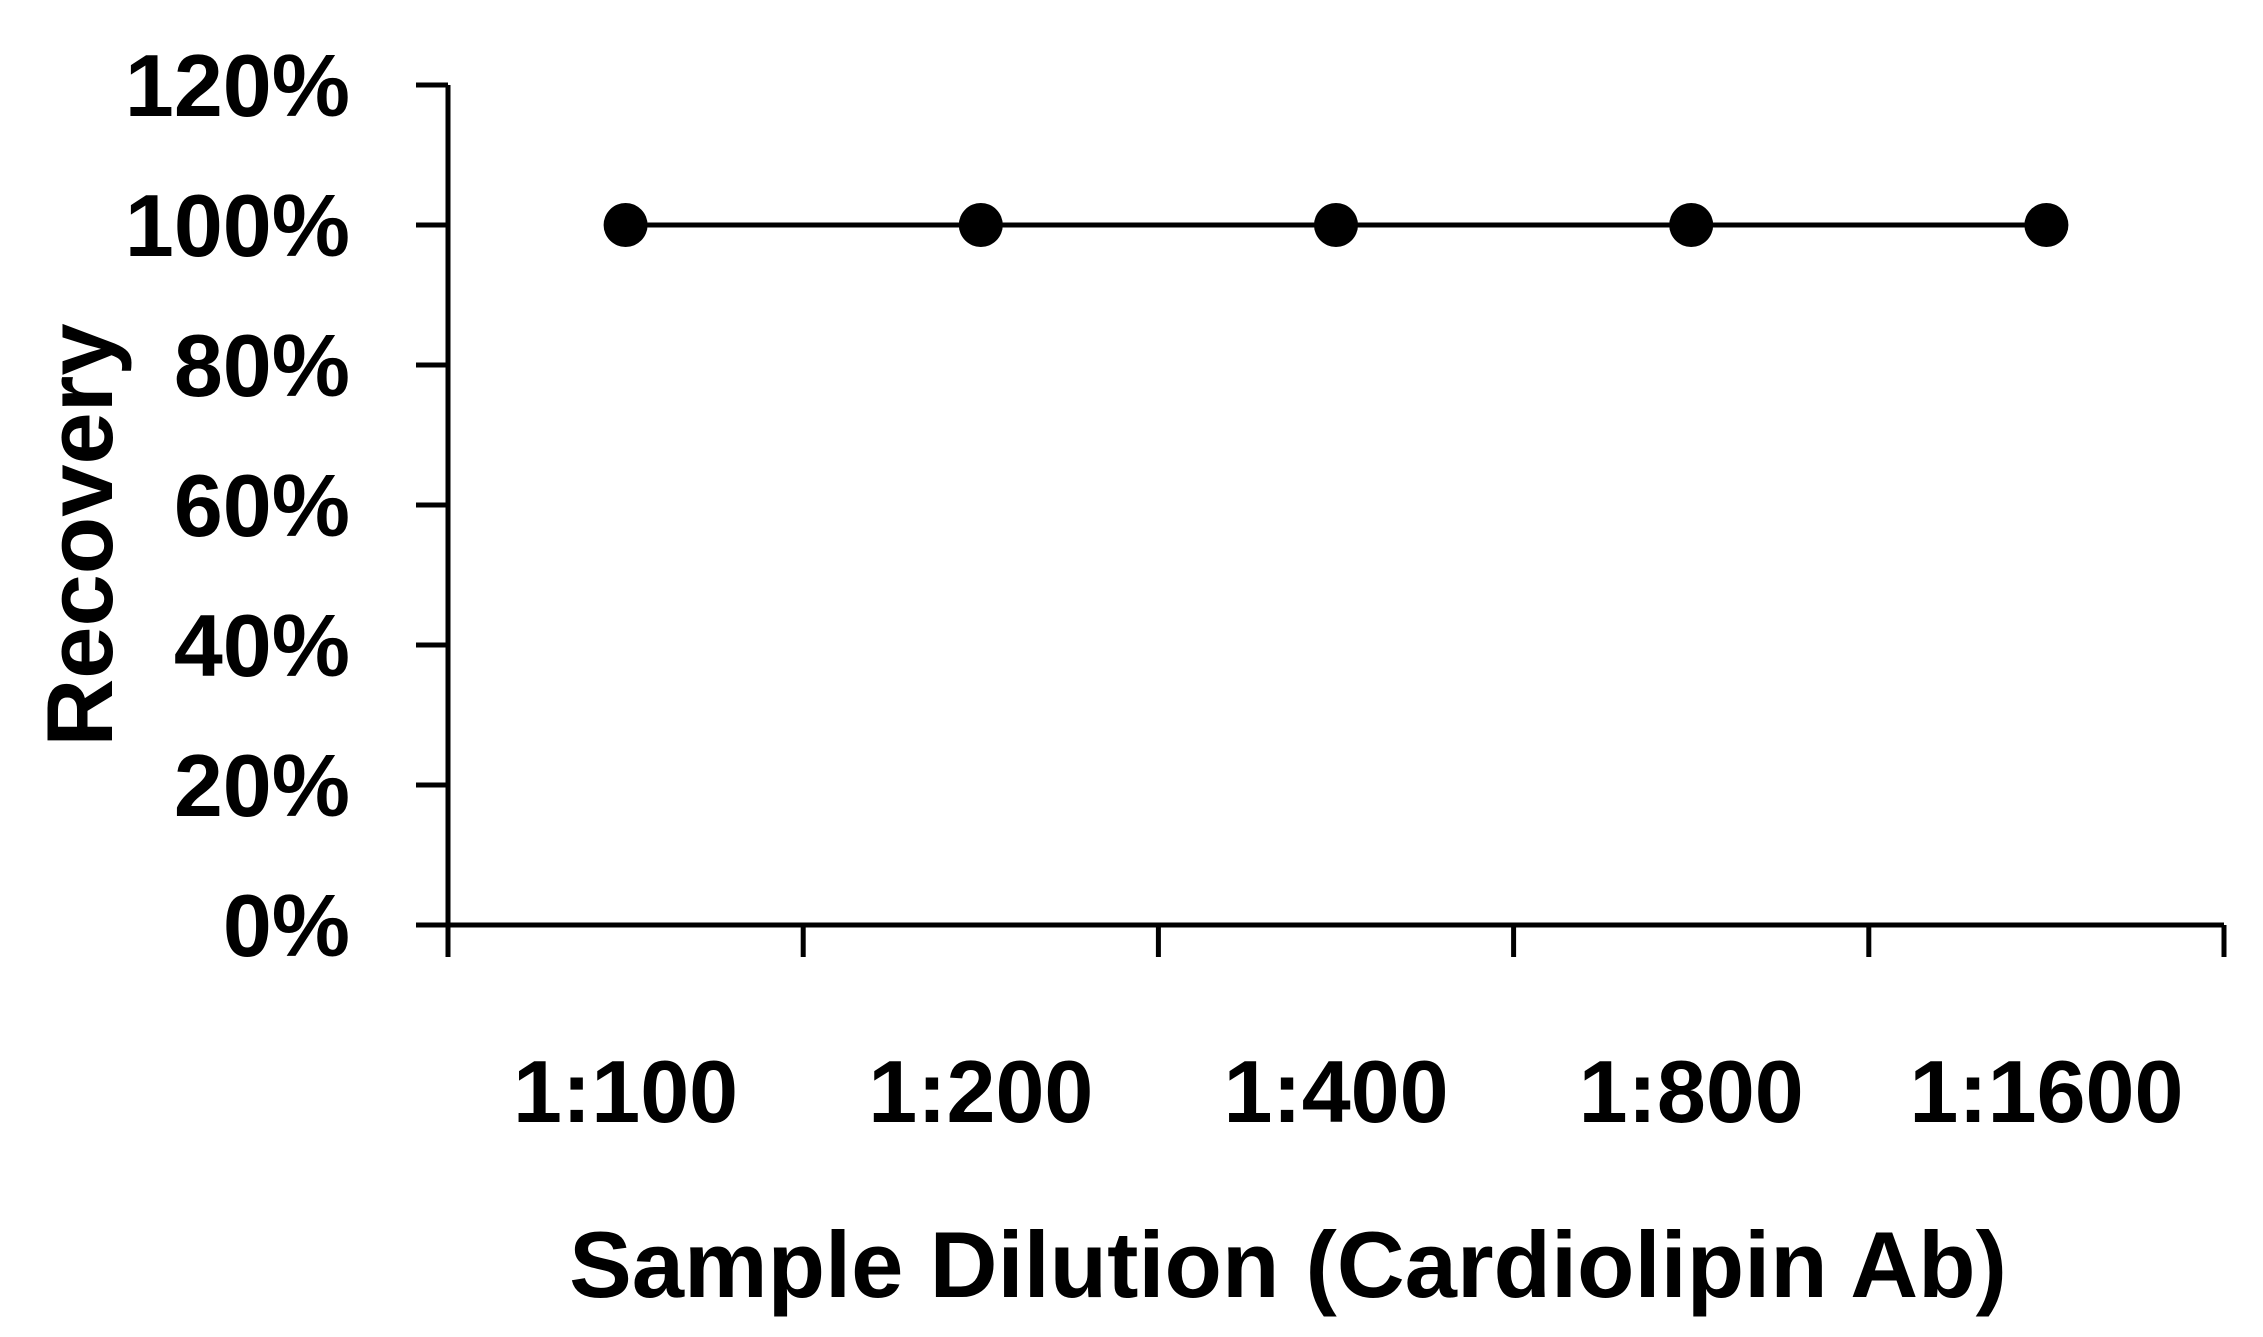 The height and width of the screenshot is (1337, 2263). What do you see at coordinates (237, 85) in the screenshot?
I see `y-tick-label: 120%` at bounding box center [237, 85].